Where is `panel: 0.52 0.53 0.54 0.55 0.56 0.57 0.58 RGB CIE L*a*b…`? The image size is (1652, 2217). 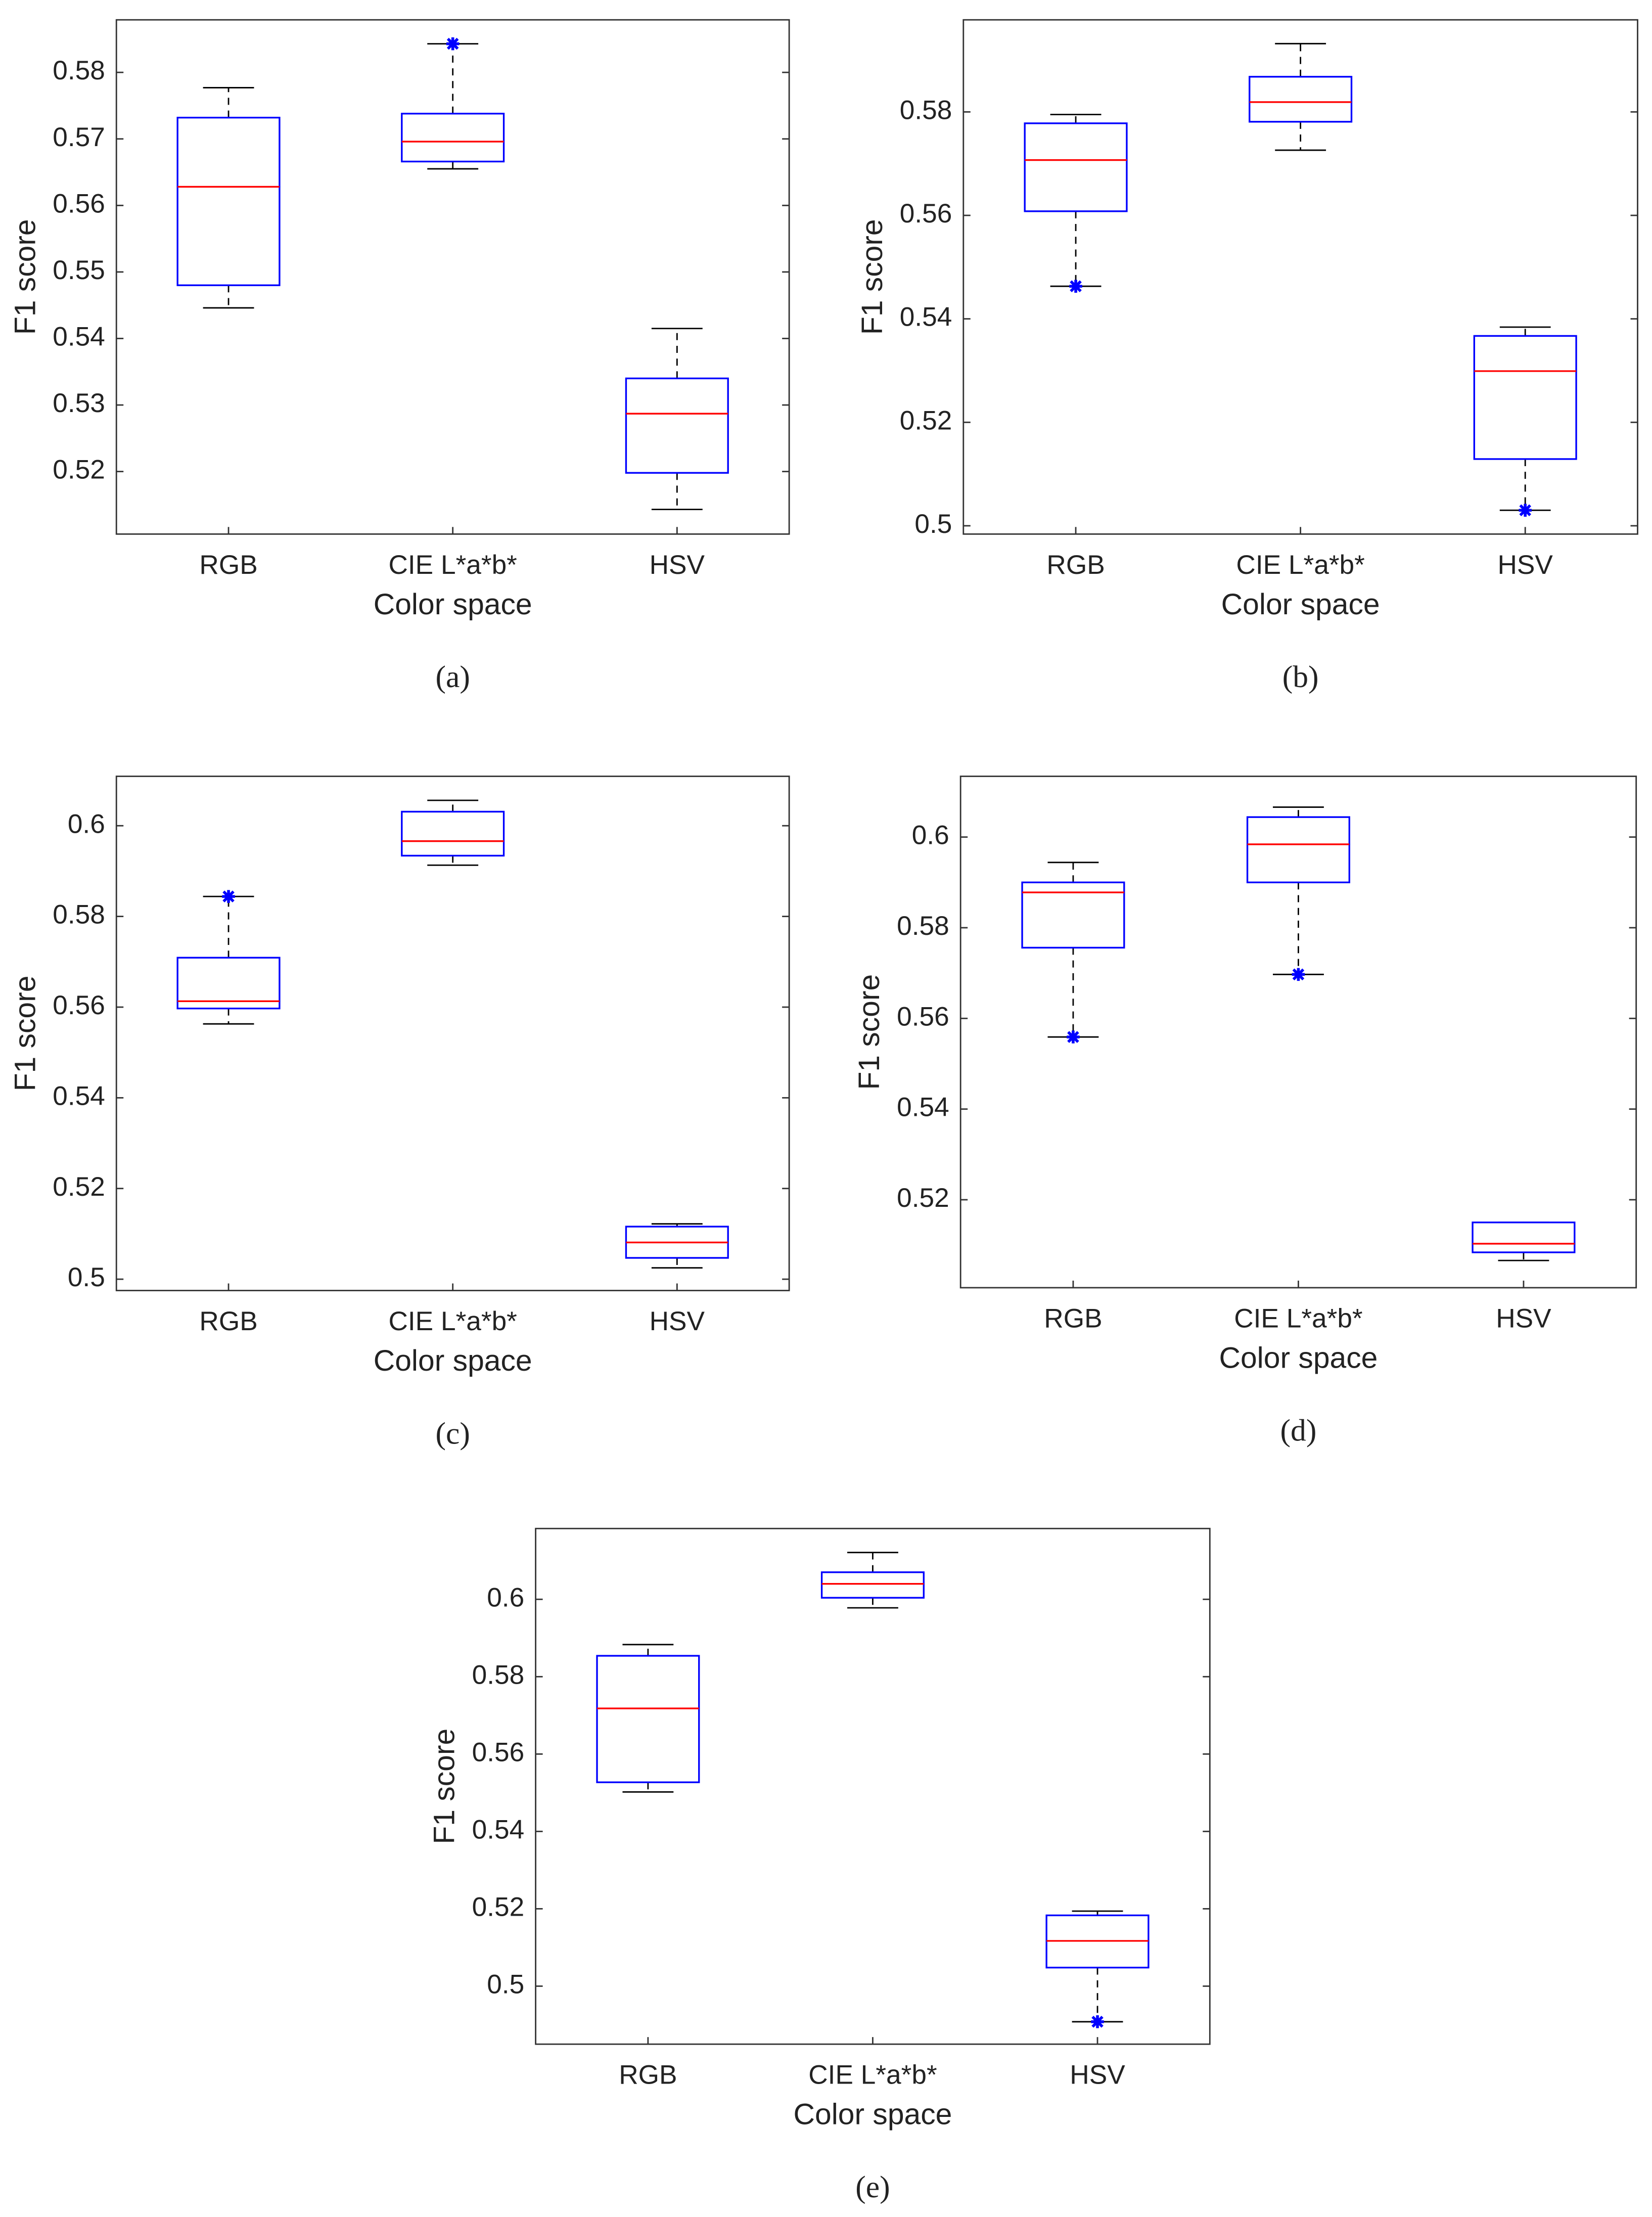 panel: 0.52 0.53 0.54 0.55 0.56 0.57 0.58 RGB CIE L*a*b… is located at coordinates (400, 356).